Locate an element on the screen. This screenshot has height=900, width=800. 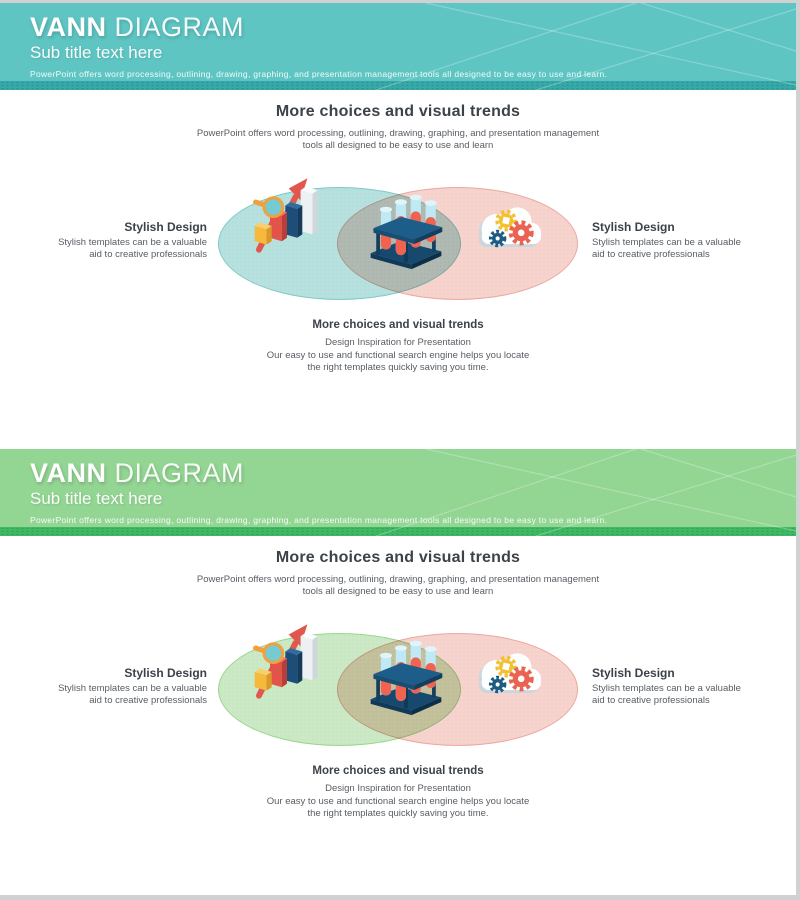
venn-right-ellipse is located at coordinates (457, 689).